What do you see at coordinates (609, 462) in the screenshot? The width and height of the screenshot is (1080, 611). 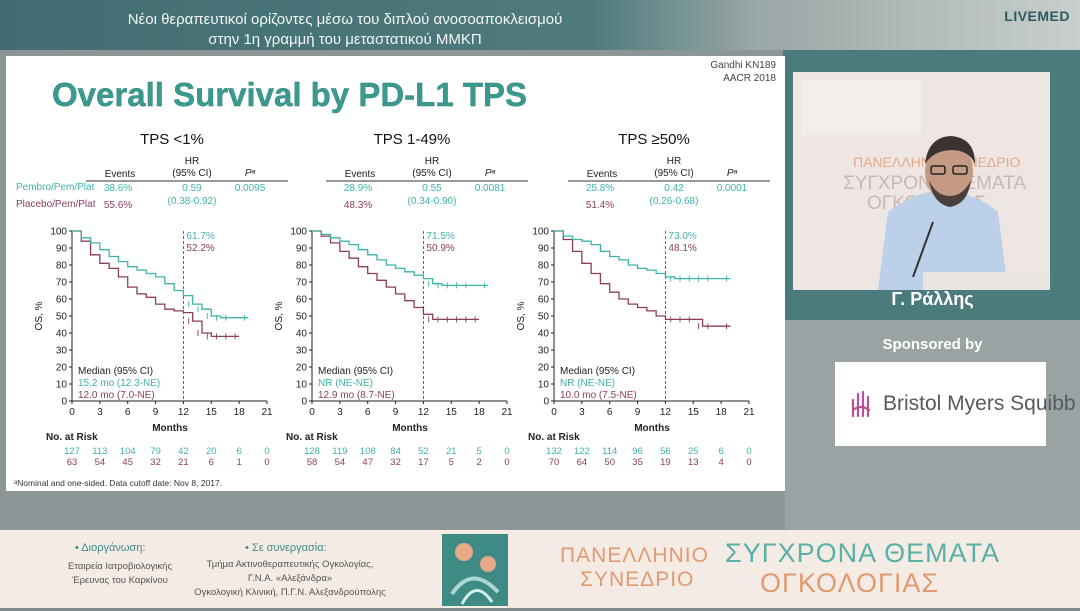 I see `at-risk-placebo: 50` at bounding box center [609, 462].